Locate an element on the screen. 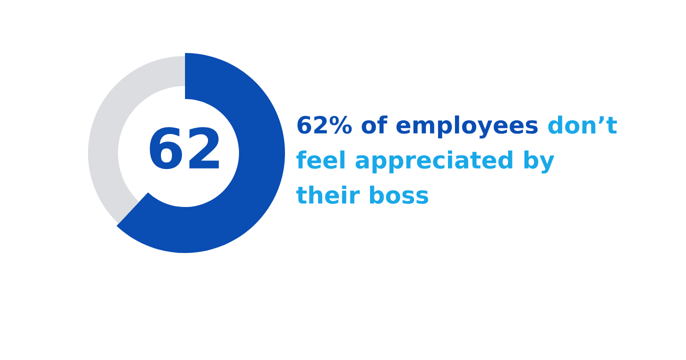 The height and width of the screenshot is (360, 686). text: 62% of employees is located at coordinates (417, 127).